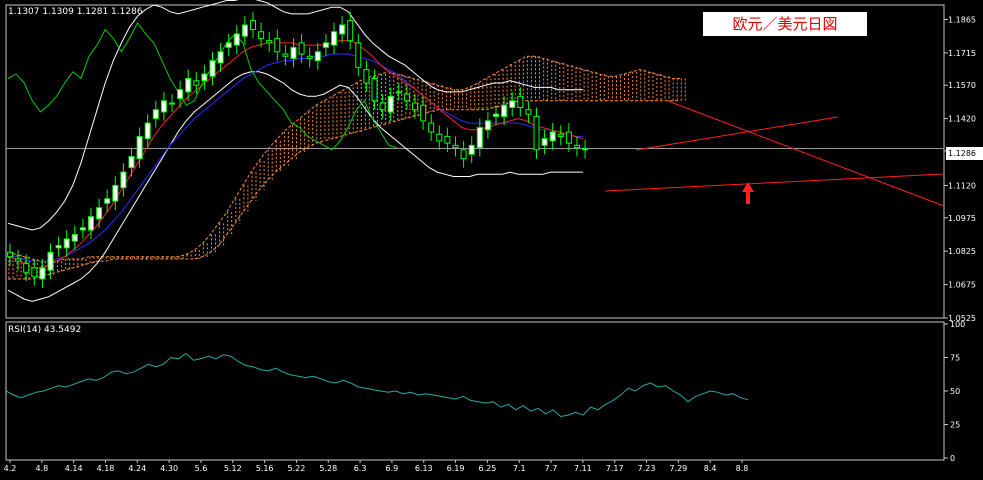 The image size is (983, 480). What do you see at coordinates (75, 12) in the screenshot?
I see `ohlc-readout: 1.1307 1.1309 1.1281 1.1286` at bounding box center [75, 12].